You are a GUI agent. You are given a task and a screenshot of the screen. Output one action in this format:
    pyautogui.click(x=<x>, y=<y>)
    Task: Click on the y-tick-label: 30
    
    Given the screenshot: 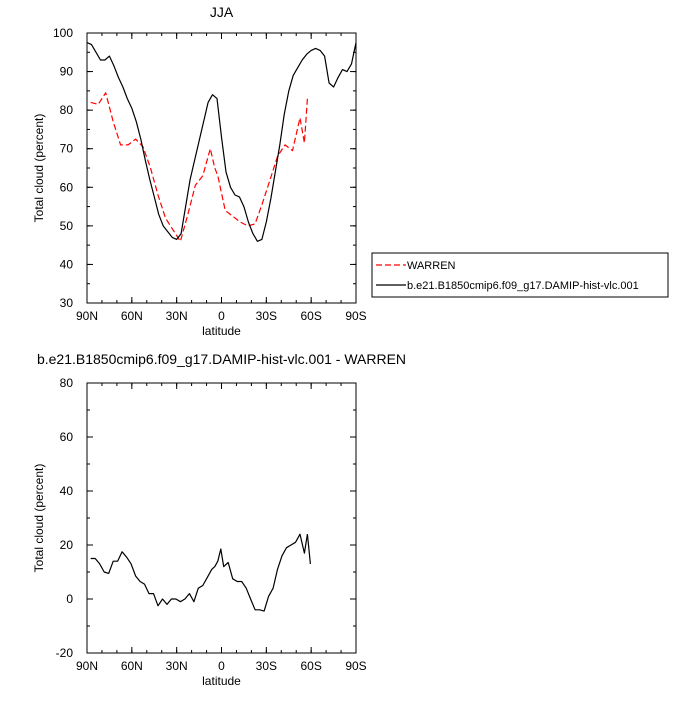 What is the action you would take?
    pyautogui.click(x=67, y=303)
    